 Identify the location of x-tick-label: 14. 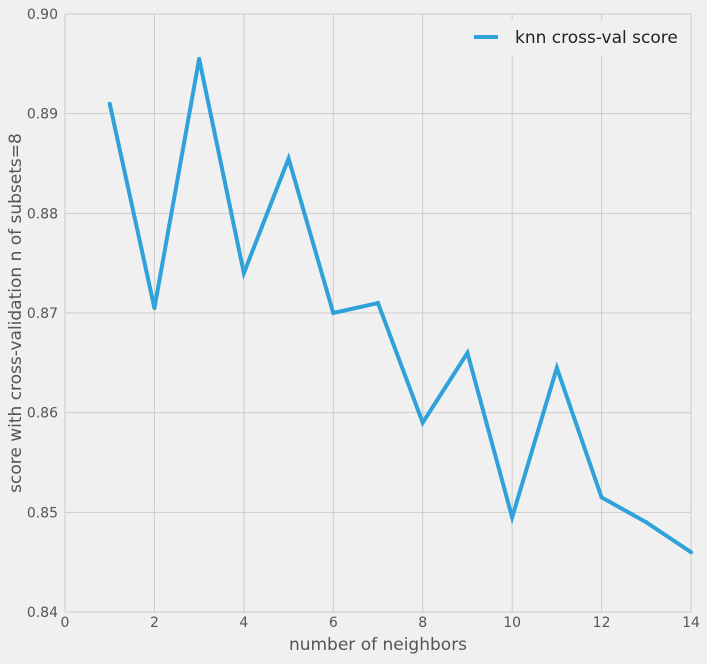
(691, 623).